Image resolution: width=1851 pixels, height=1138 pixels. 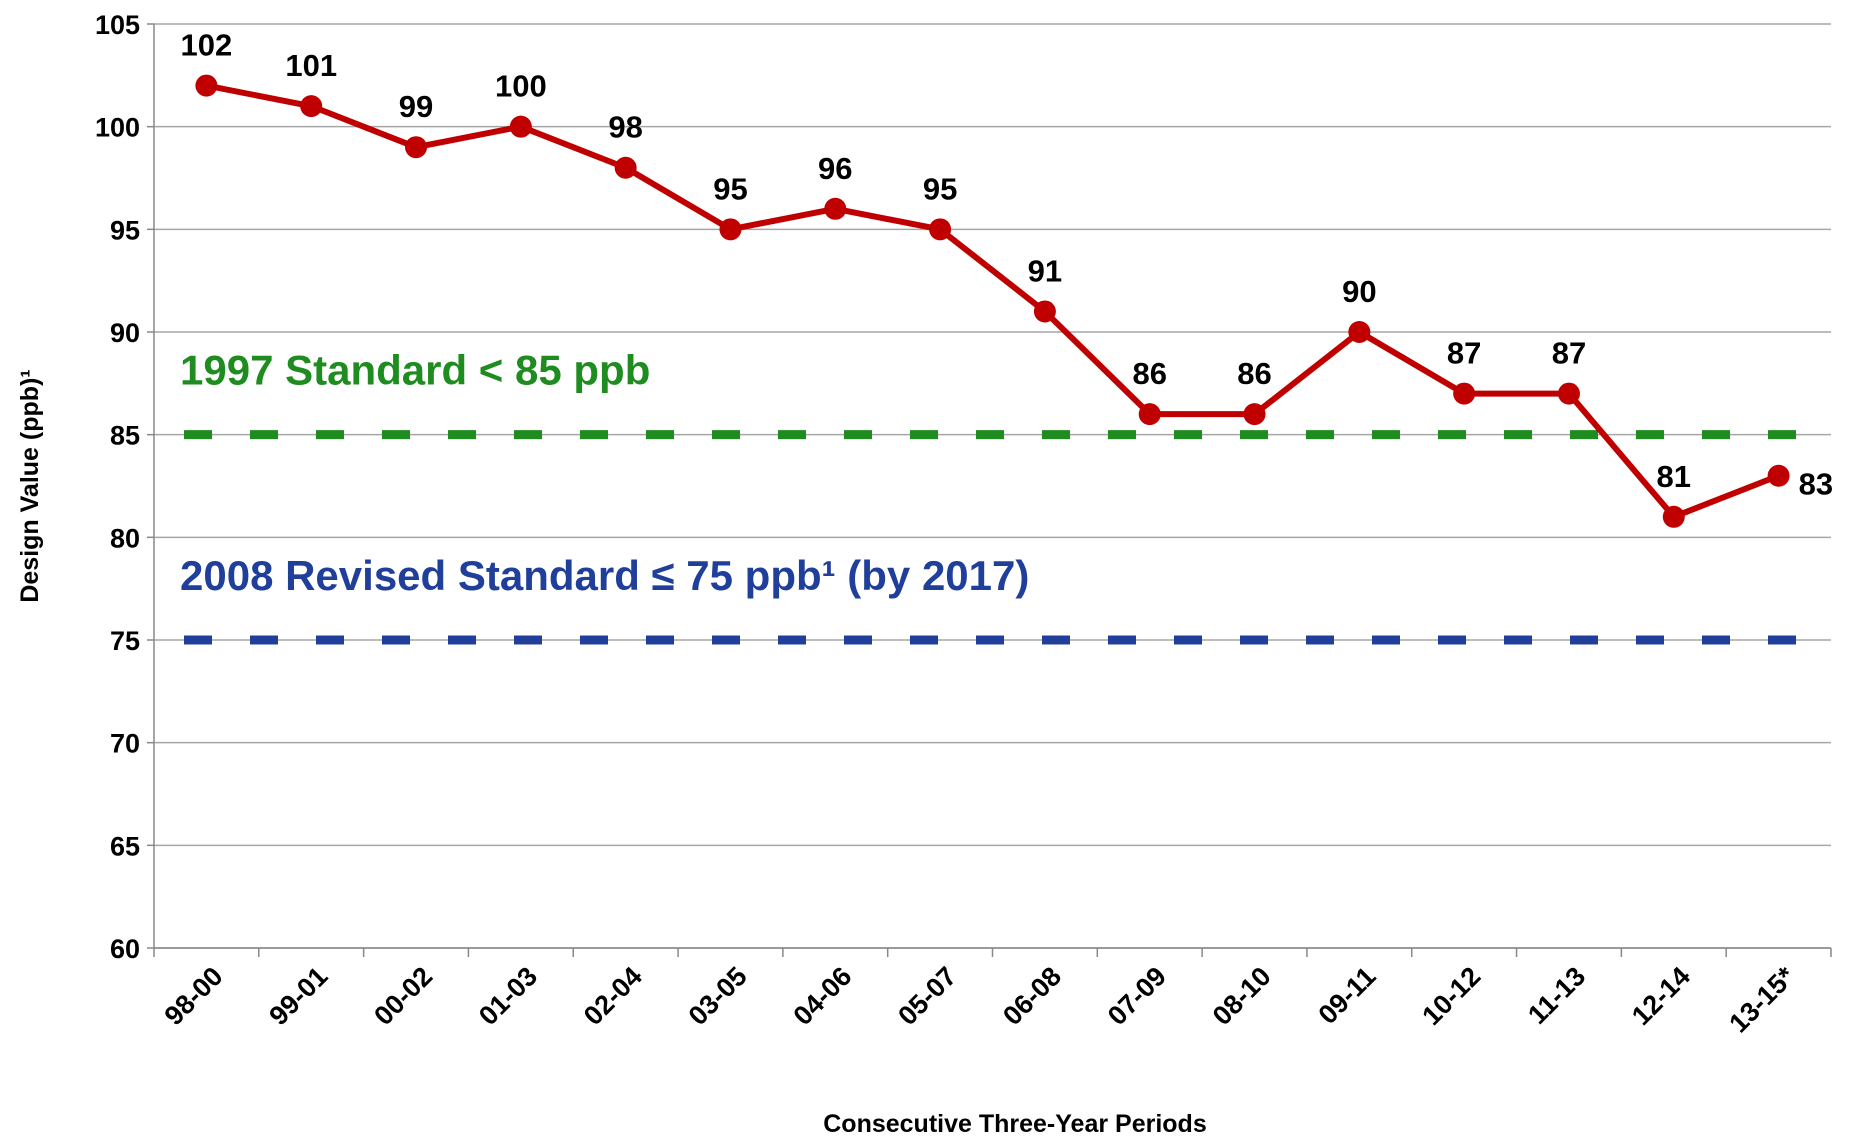 What do you see at coordinates (1451, 996) in the screenshot?
I see `x-tick-label: 10-12` at bounding box center [1451, 996].